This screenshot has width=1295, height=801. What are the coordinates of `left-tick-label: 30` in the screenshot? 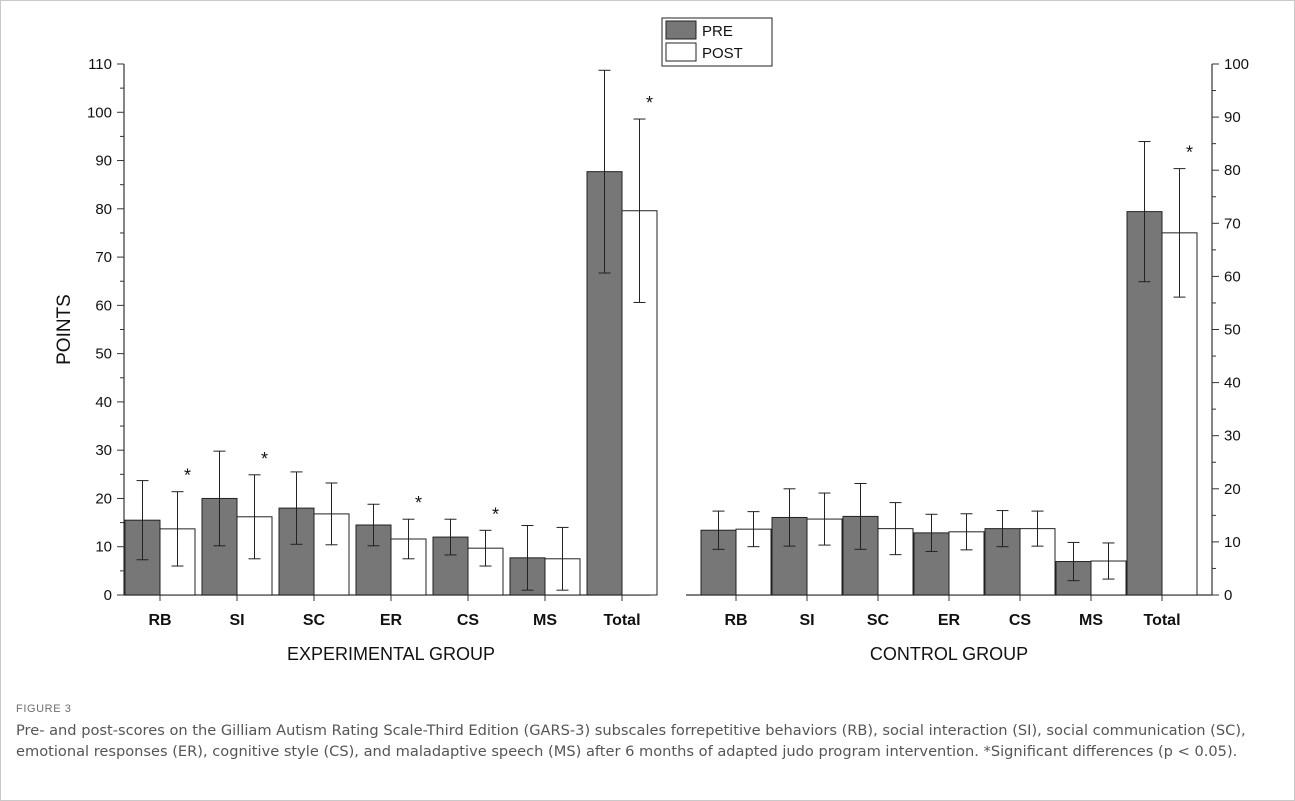 It's located at (103, 450).